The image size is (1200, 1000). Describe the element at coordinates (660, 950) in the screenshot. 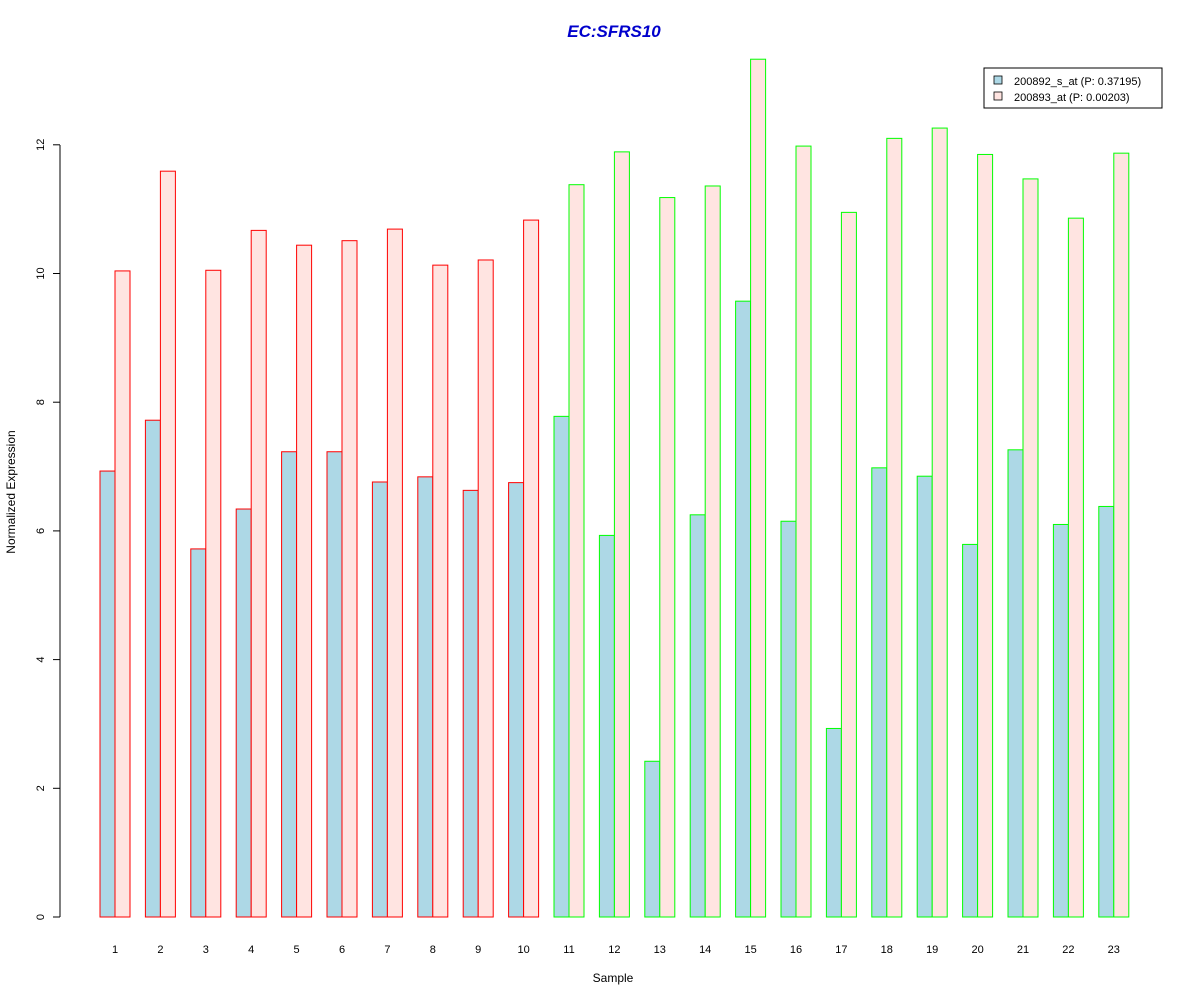

I see `x-tick-label: 13` at that location.